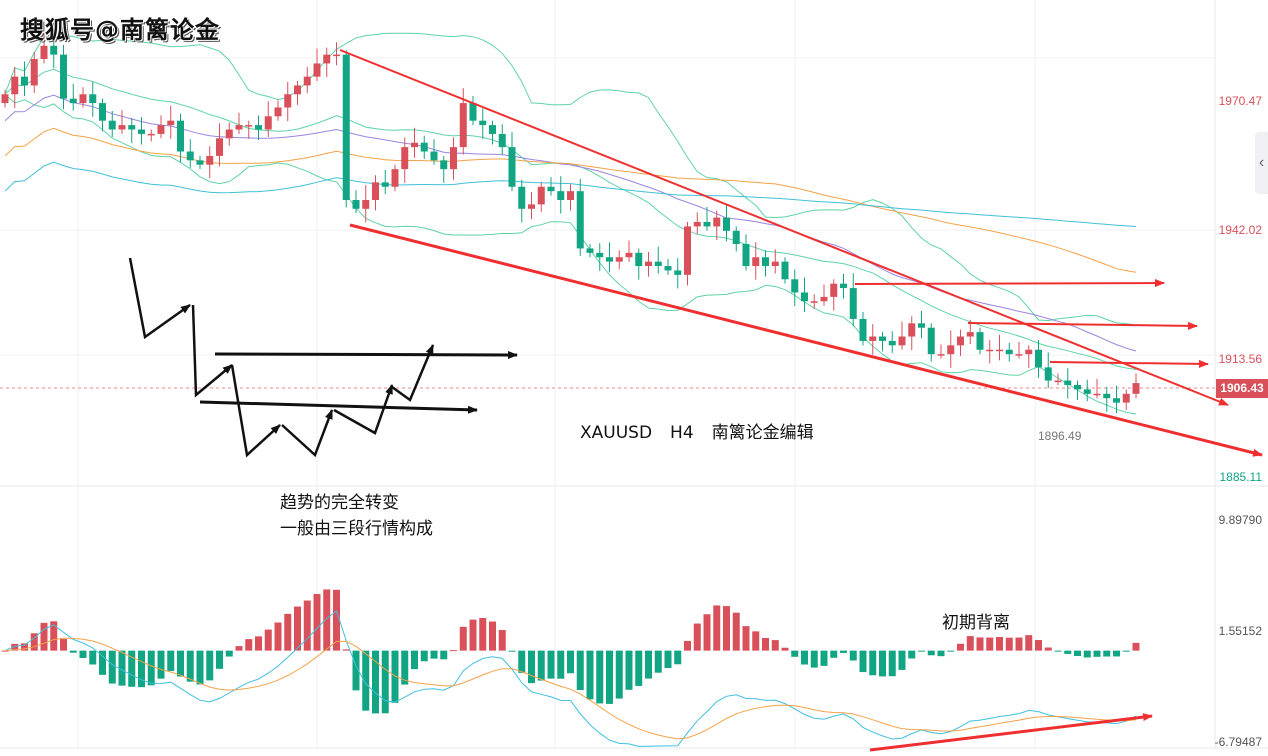 This screenshot has width=1268, height=756. What do you see at coordinates (1011, 732) in the screenshot?
I see `macd-divergence-arrow` at bounding box center [1011, 732].